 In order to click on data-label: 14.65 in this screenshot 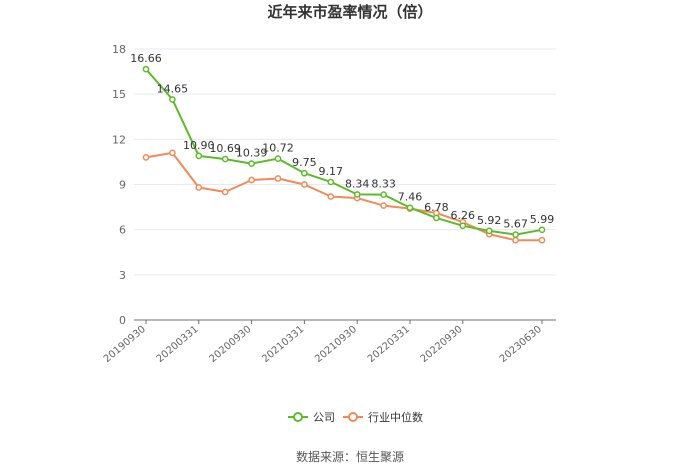, I will do `click(173, 88)`.